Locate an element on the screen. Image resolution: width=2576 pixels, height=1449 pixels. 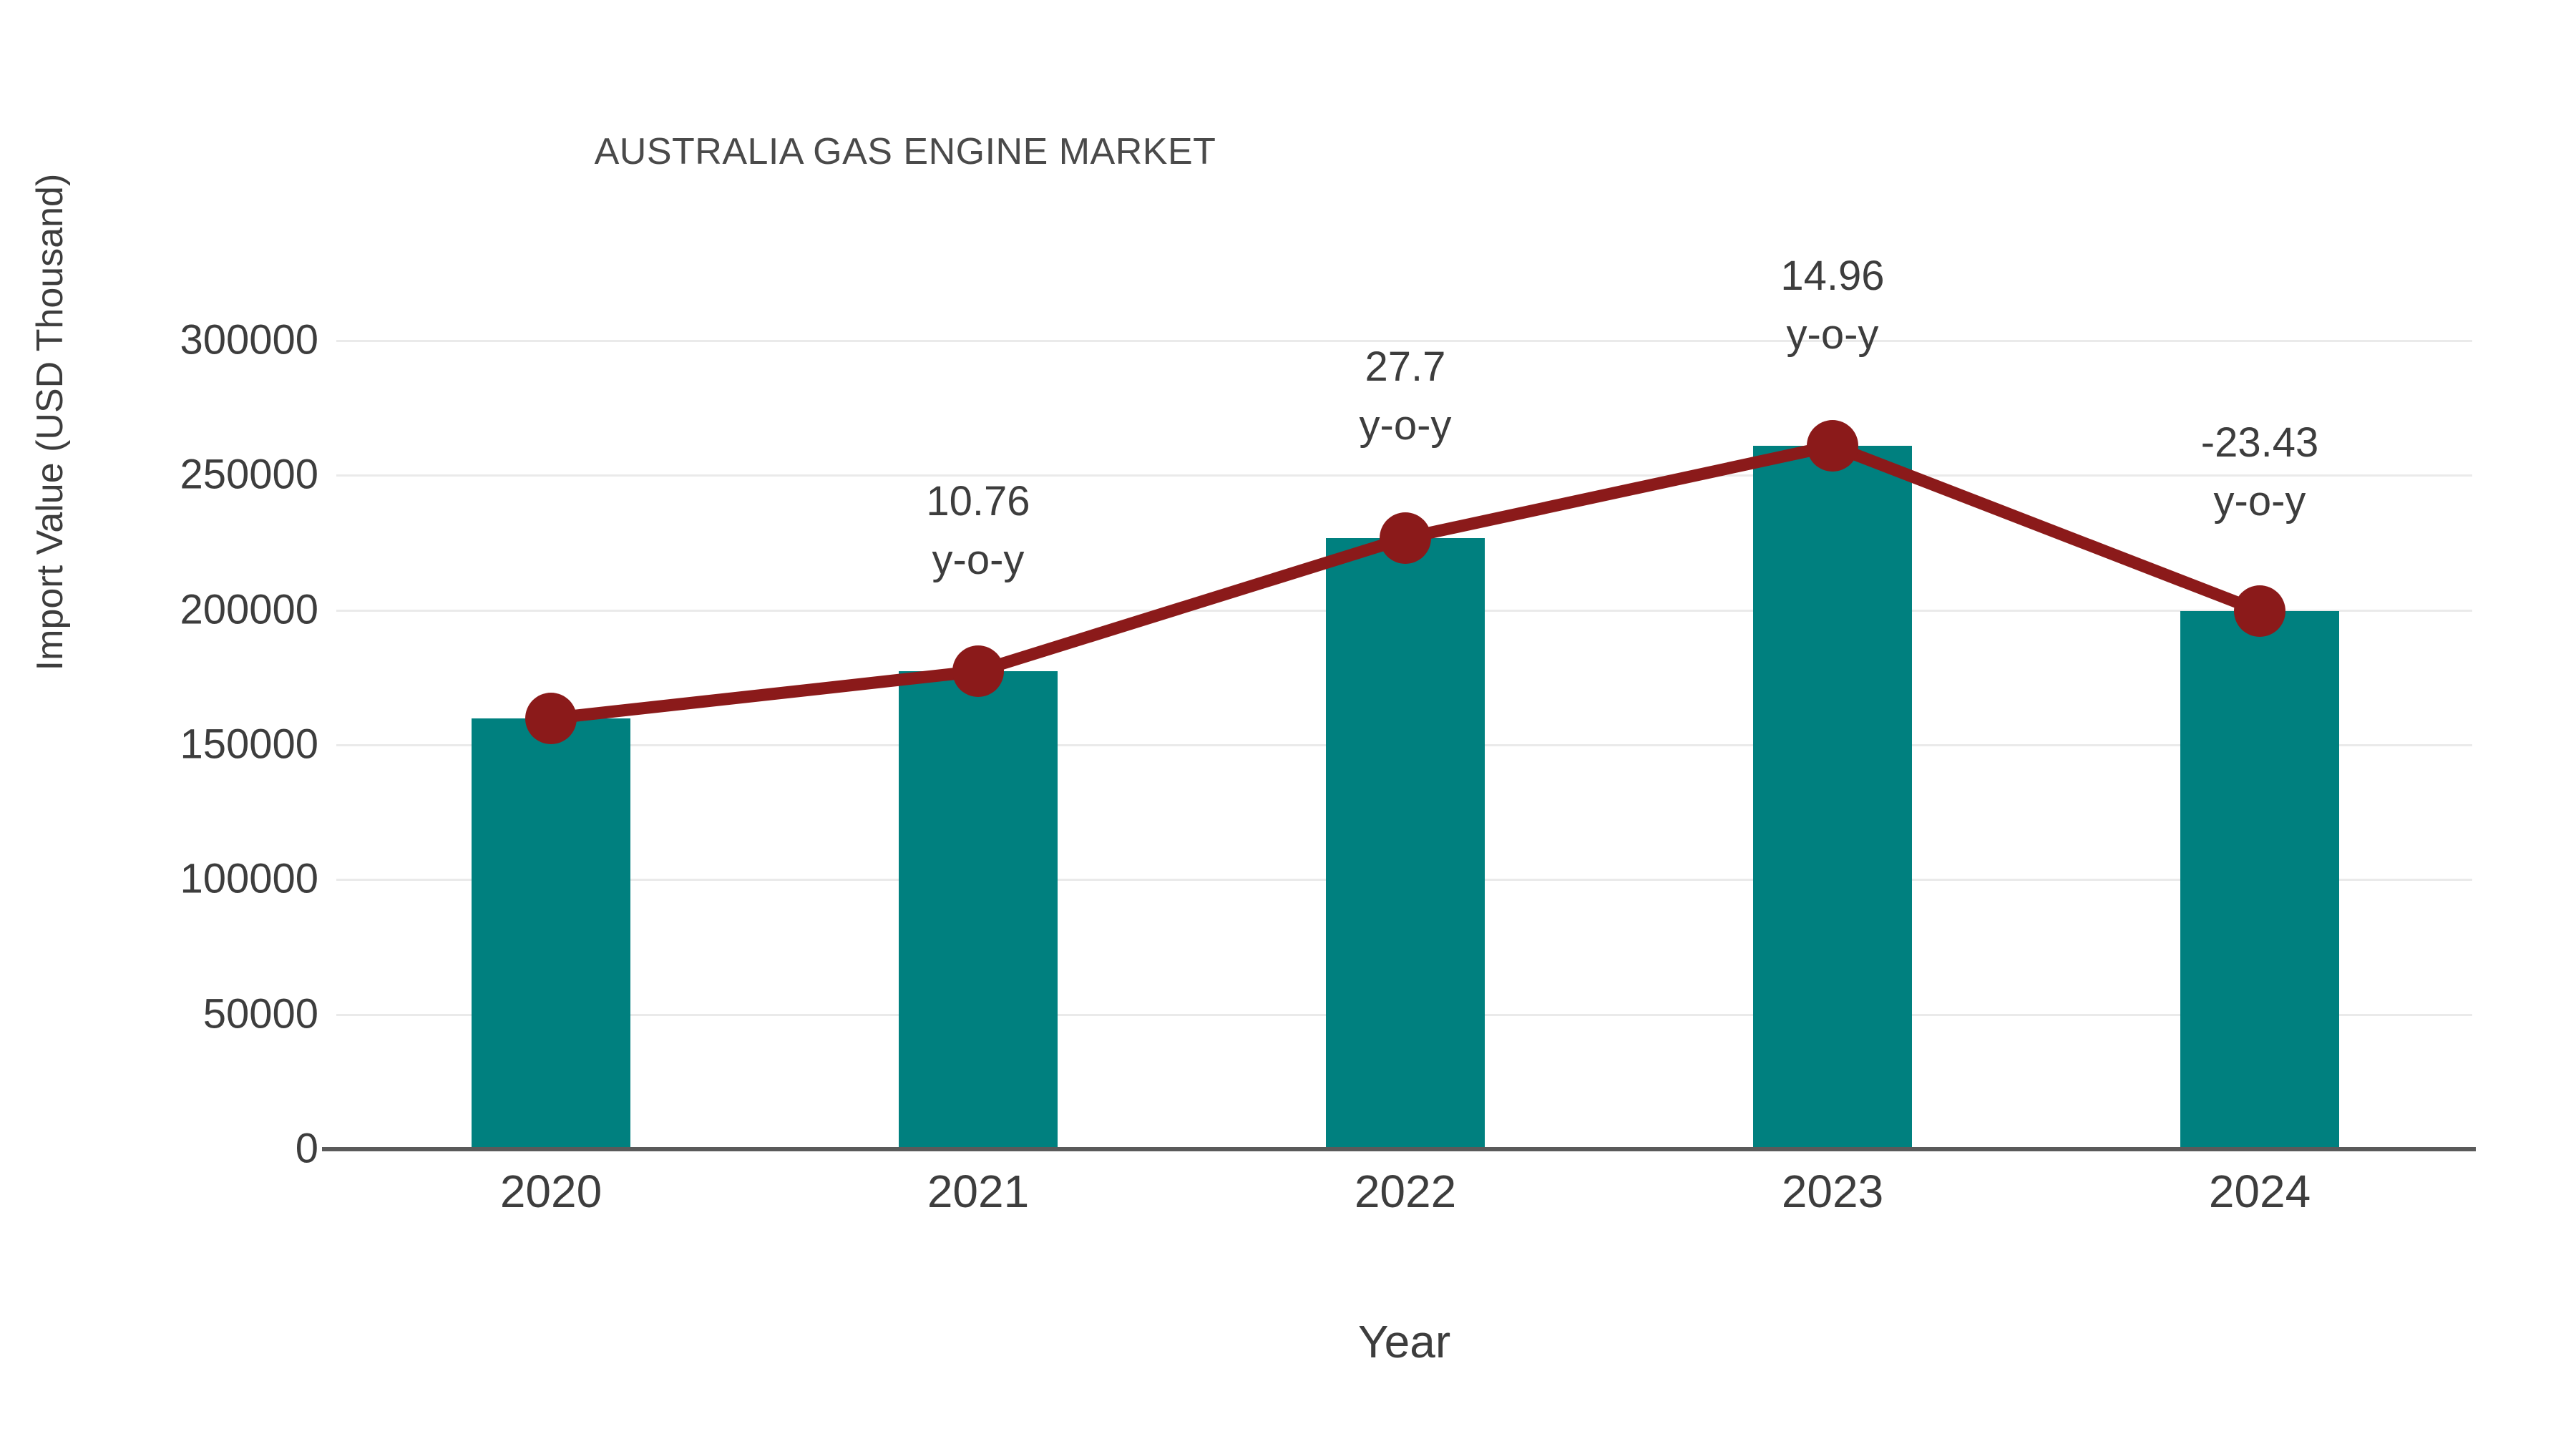
annotation-2022: 27.7 y-o-y is located at coordinates (1405, 397).